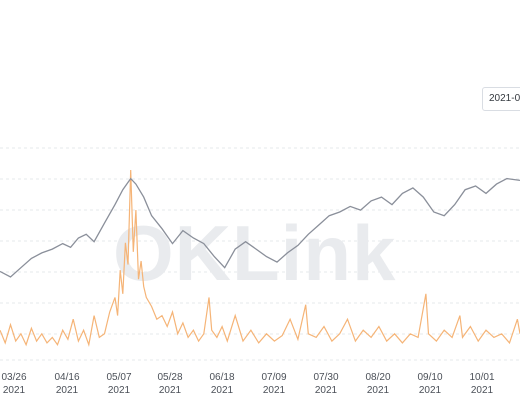 The width and height of the screenshot is (520, 400). What do you see at coordinates (254, 253) in the screenshot?
I see `watermark-text: OKLink` at bounding box center [254, 253].